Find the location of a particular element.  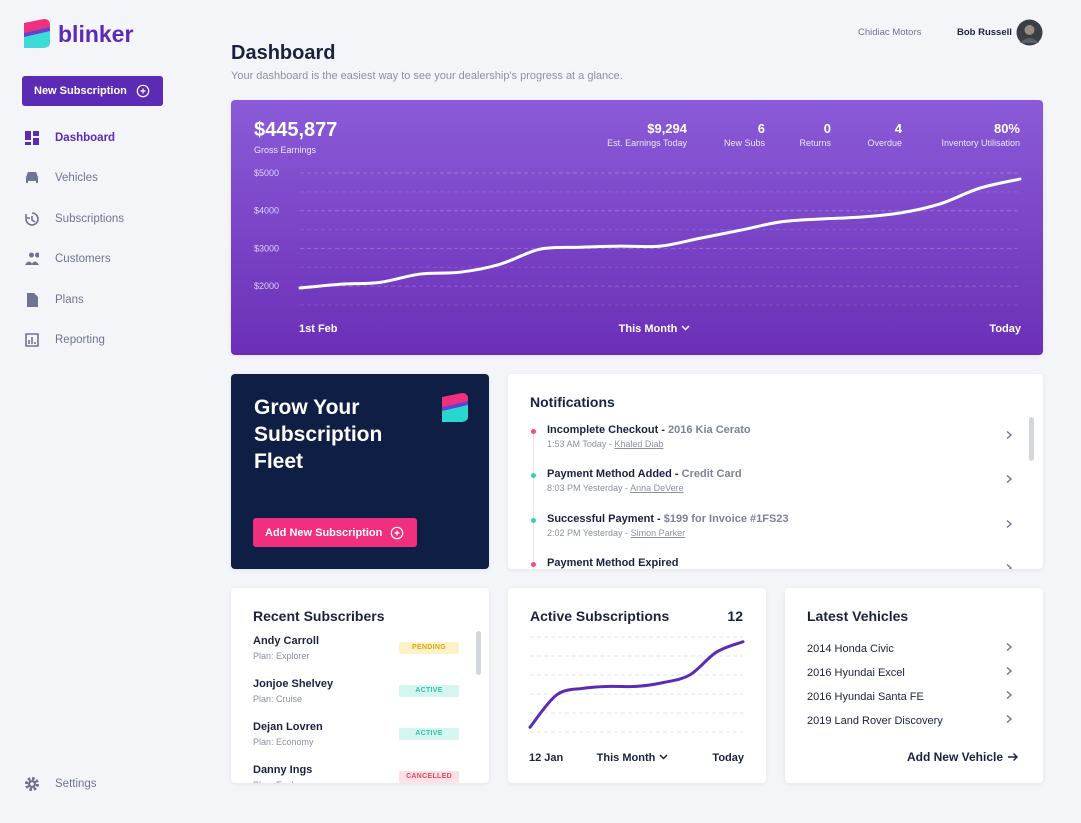

card-title: Recent Subscribers is located at coordinates (319, 616).